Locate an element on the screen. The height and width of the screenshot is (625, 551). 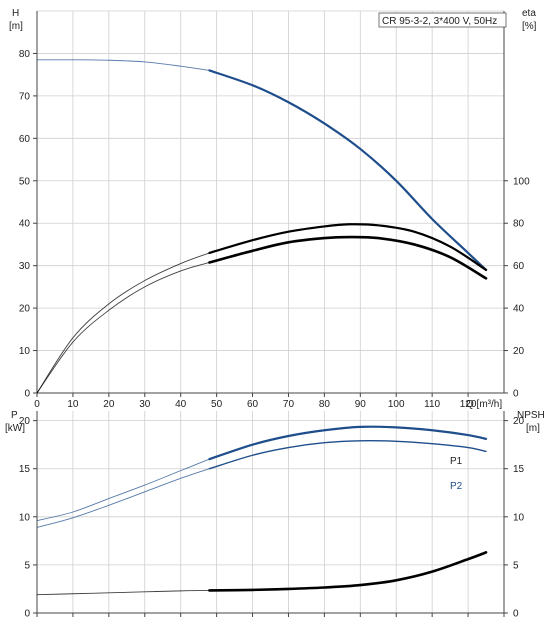
bottom-series-1-thin-segment is located at coordinates (123, 490).